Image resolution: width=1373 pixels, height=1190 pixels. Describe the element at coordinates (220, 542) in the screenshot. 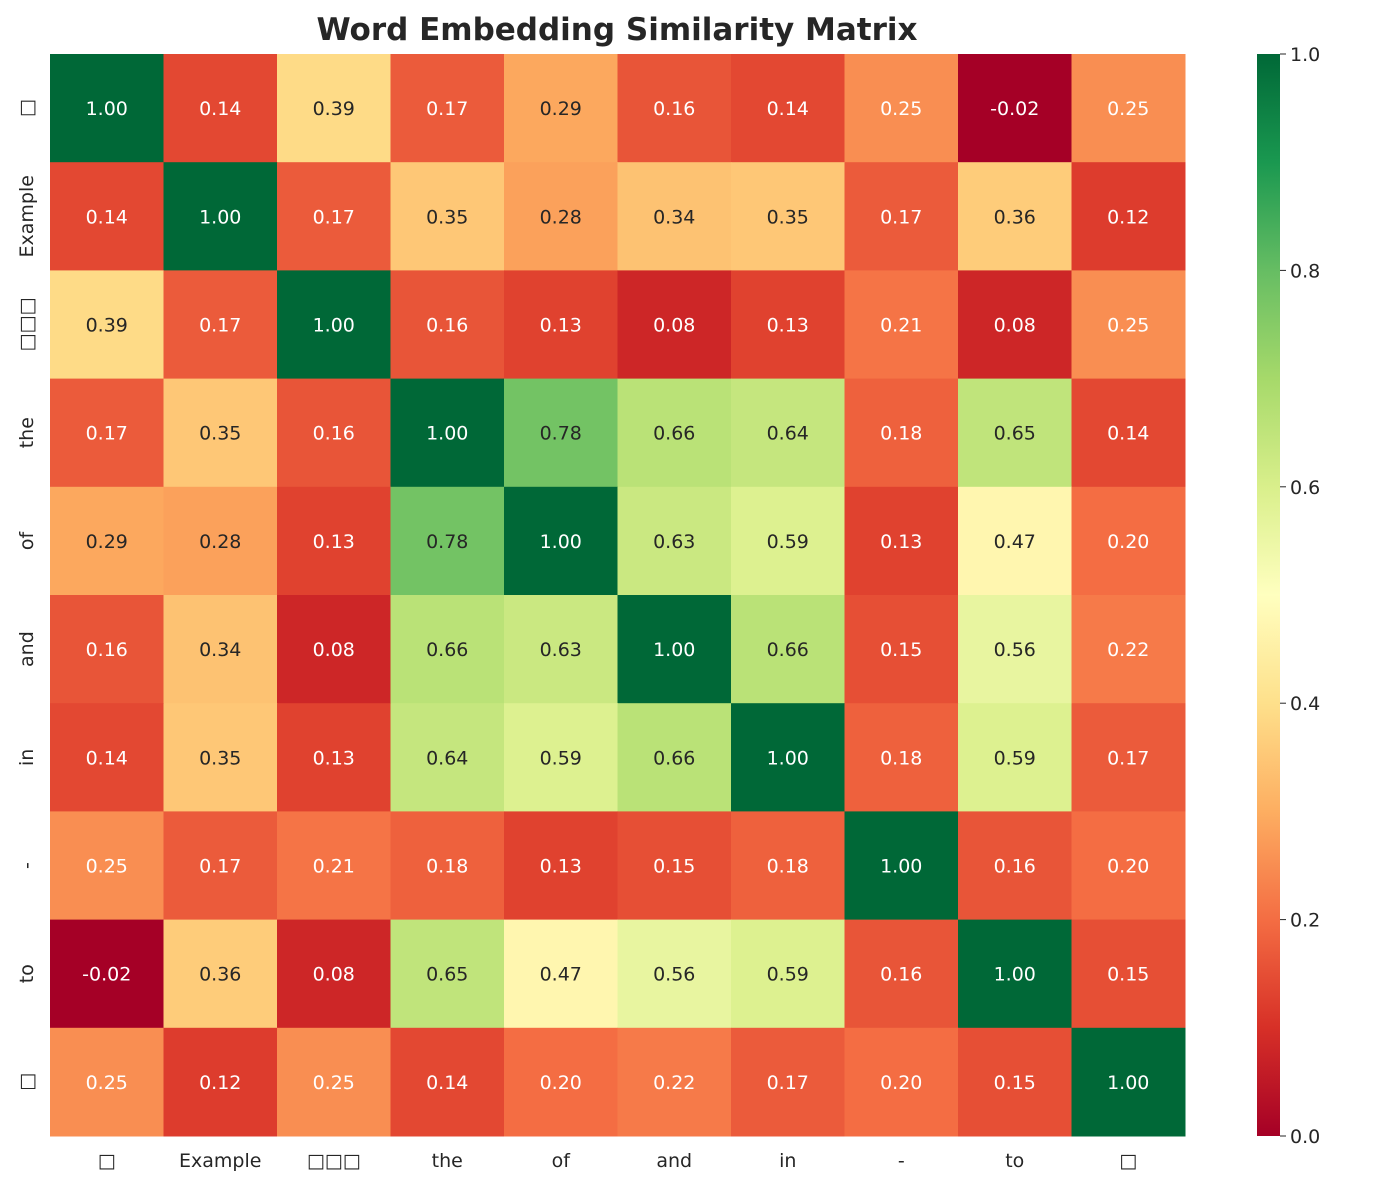

I see `cell-annotation: 0.28` at that location.